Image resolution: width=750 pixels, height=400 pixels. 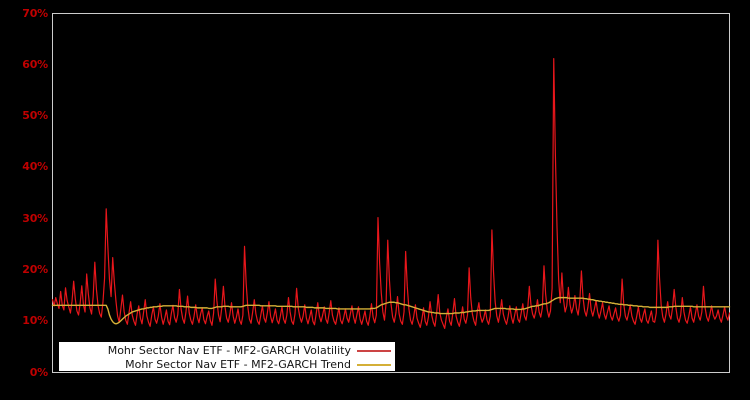 I want to click on legend-label-trend: Mohr Sector Nav ETF - MF2-GARCH Trend, so click(x=238, y=364).